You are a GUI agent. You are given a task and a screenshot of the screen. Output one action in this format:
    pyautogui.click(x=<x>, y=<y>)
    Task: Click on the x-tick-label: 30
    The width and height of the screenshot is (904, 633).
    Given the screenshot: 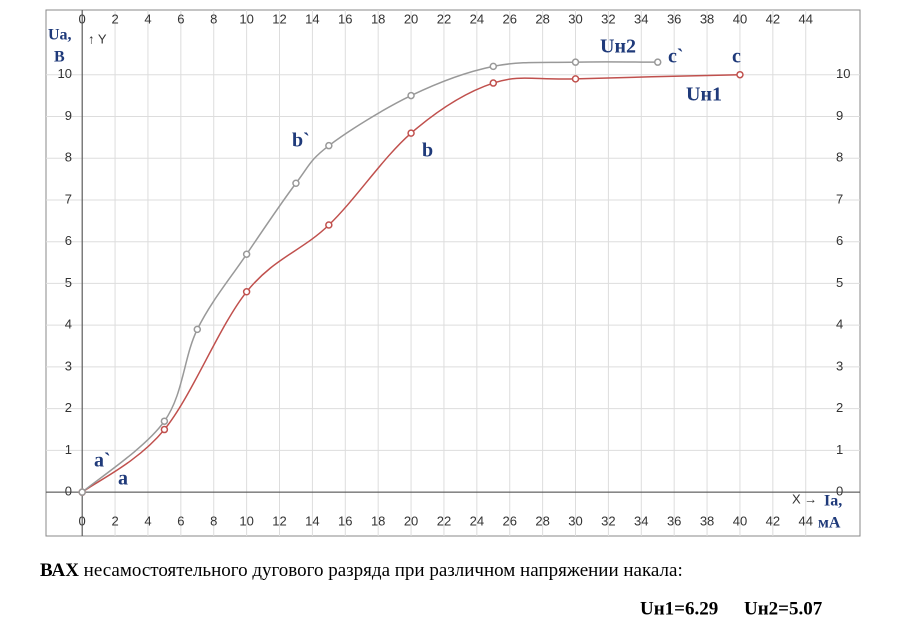 What is the action you would take?
    pyautogui.click(x=575, y=520)
    